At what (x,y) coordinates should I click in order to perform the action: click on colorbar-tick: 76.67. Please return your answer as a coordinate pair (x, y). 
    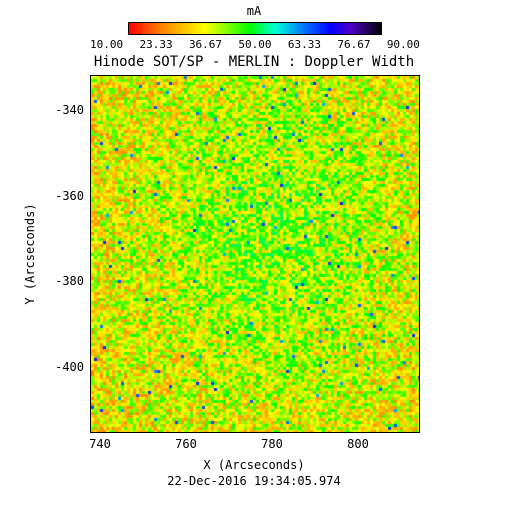
    Looking at the image, I should click on (354, 44).